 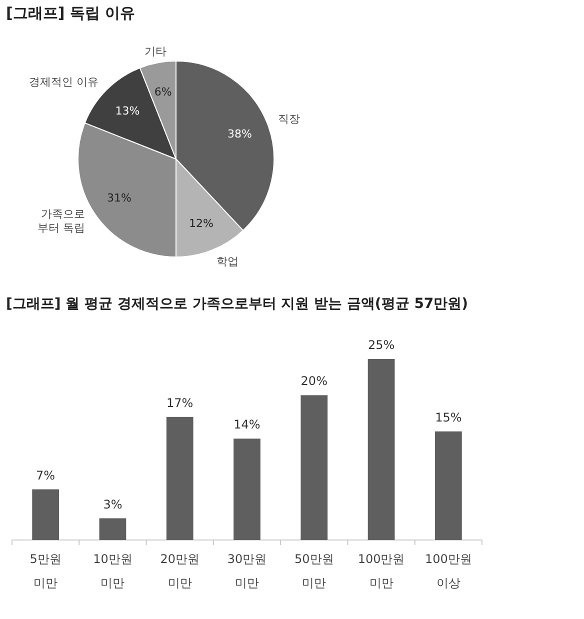 I want to click on x-tick-label: 30만원 미만, so click(x=247, y=571).